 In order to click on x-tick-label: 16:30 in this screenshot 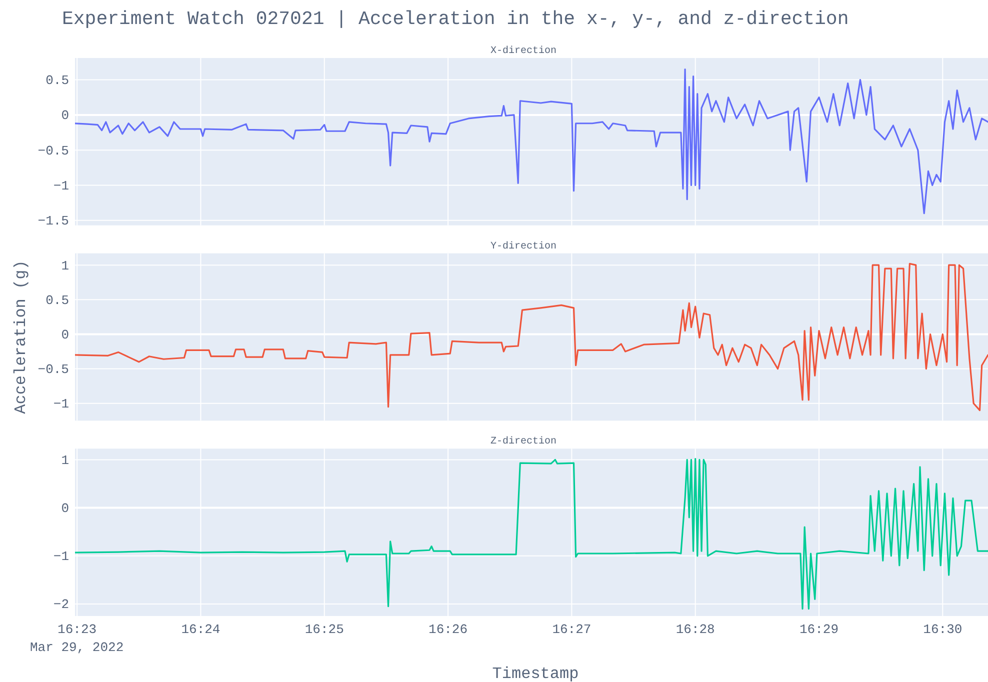, I will do `click(942, 630)`.